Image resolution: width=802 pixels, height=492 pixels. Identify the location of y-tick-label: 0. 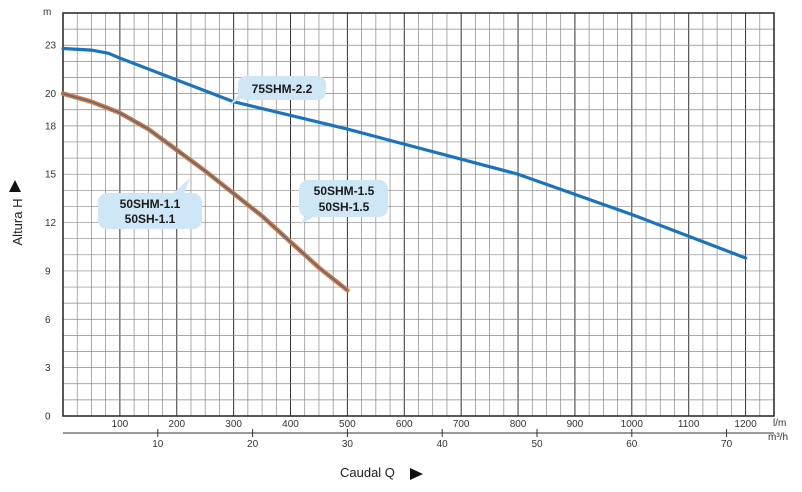
(48, 417).